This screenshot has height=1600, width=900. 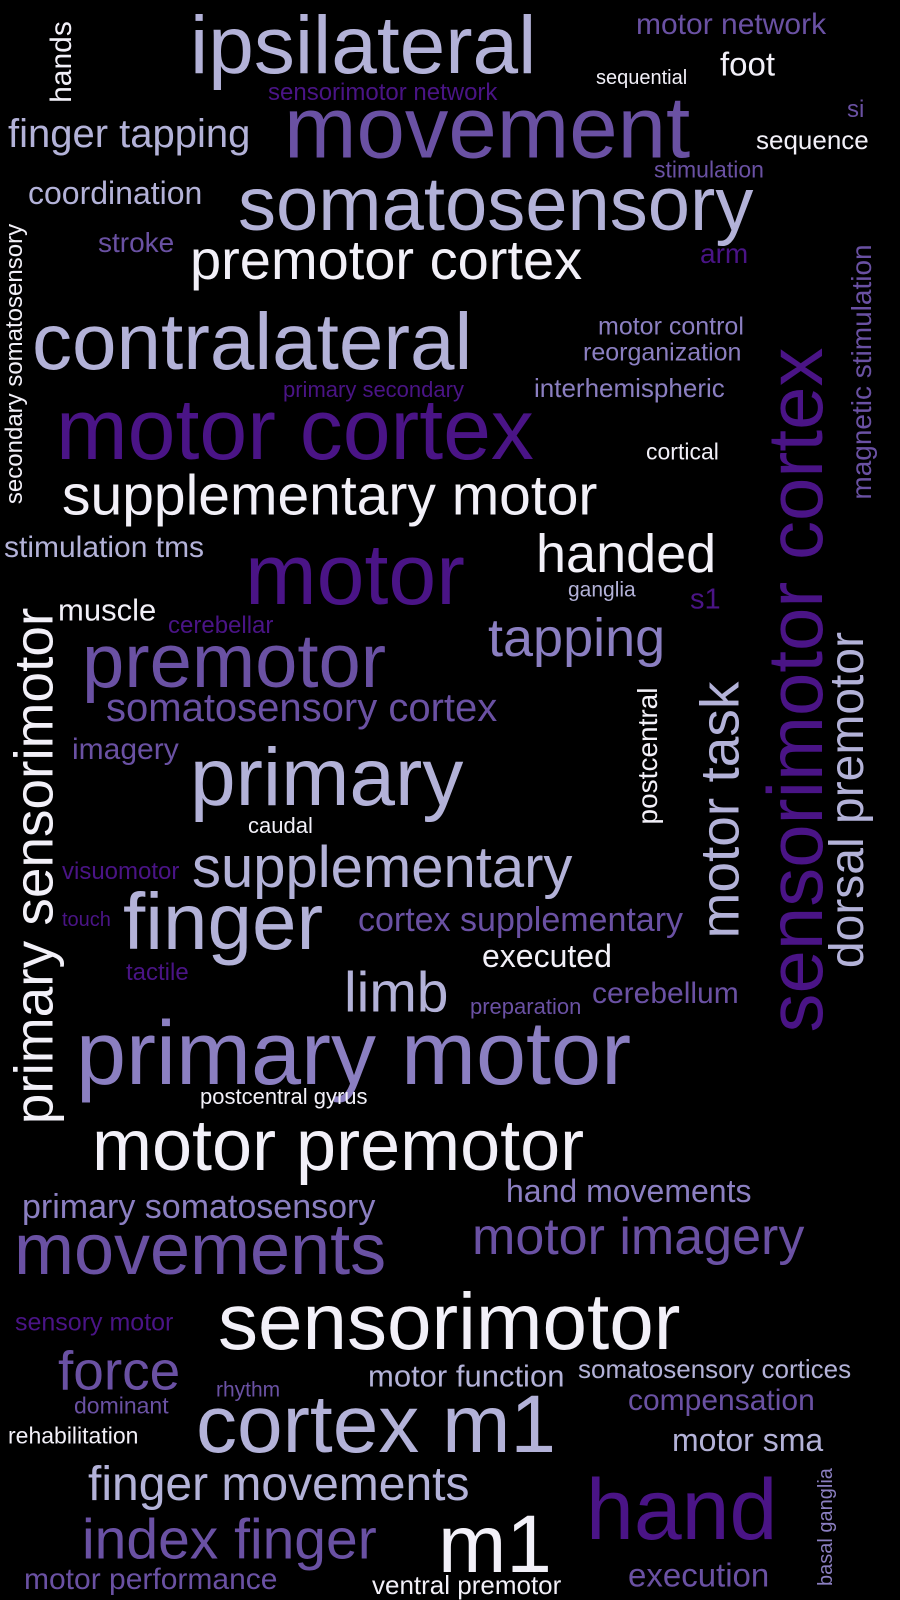 I want to click on word-compensation: compensation, so click(x=721, y=1400).